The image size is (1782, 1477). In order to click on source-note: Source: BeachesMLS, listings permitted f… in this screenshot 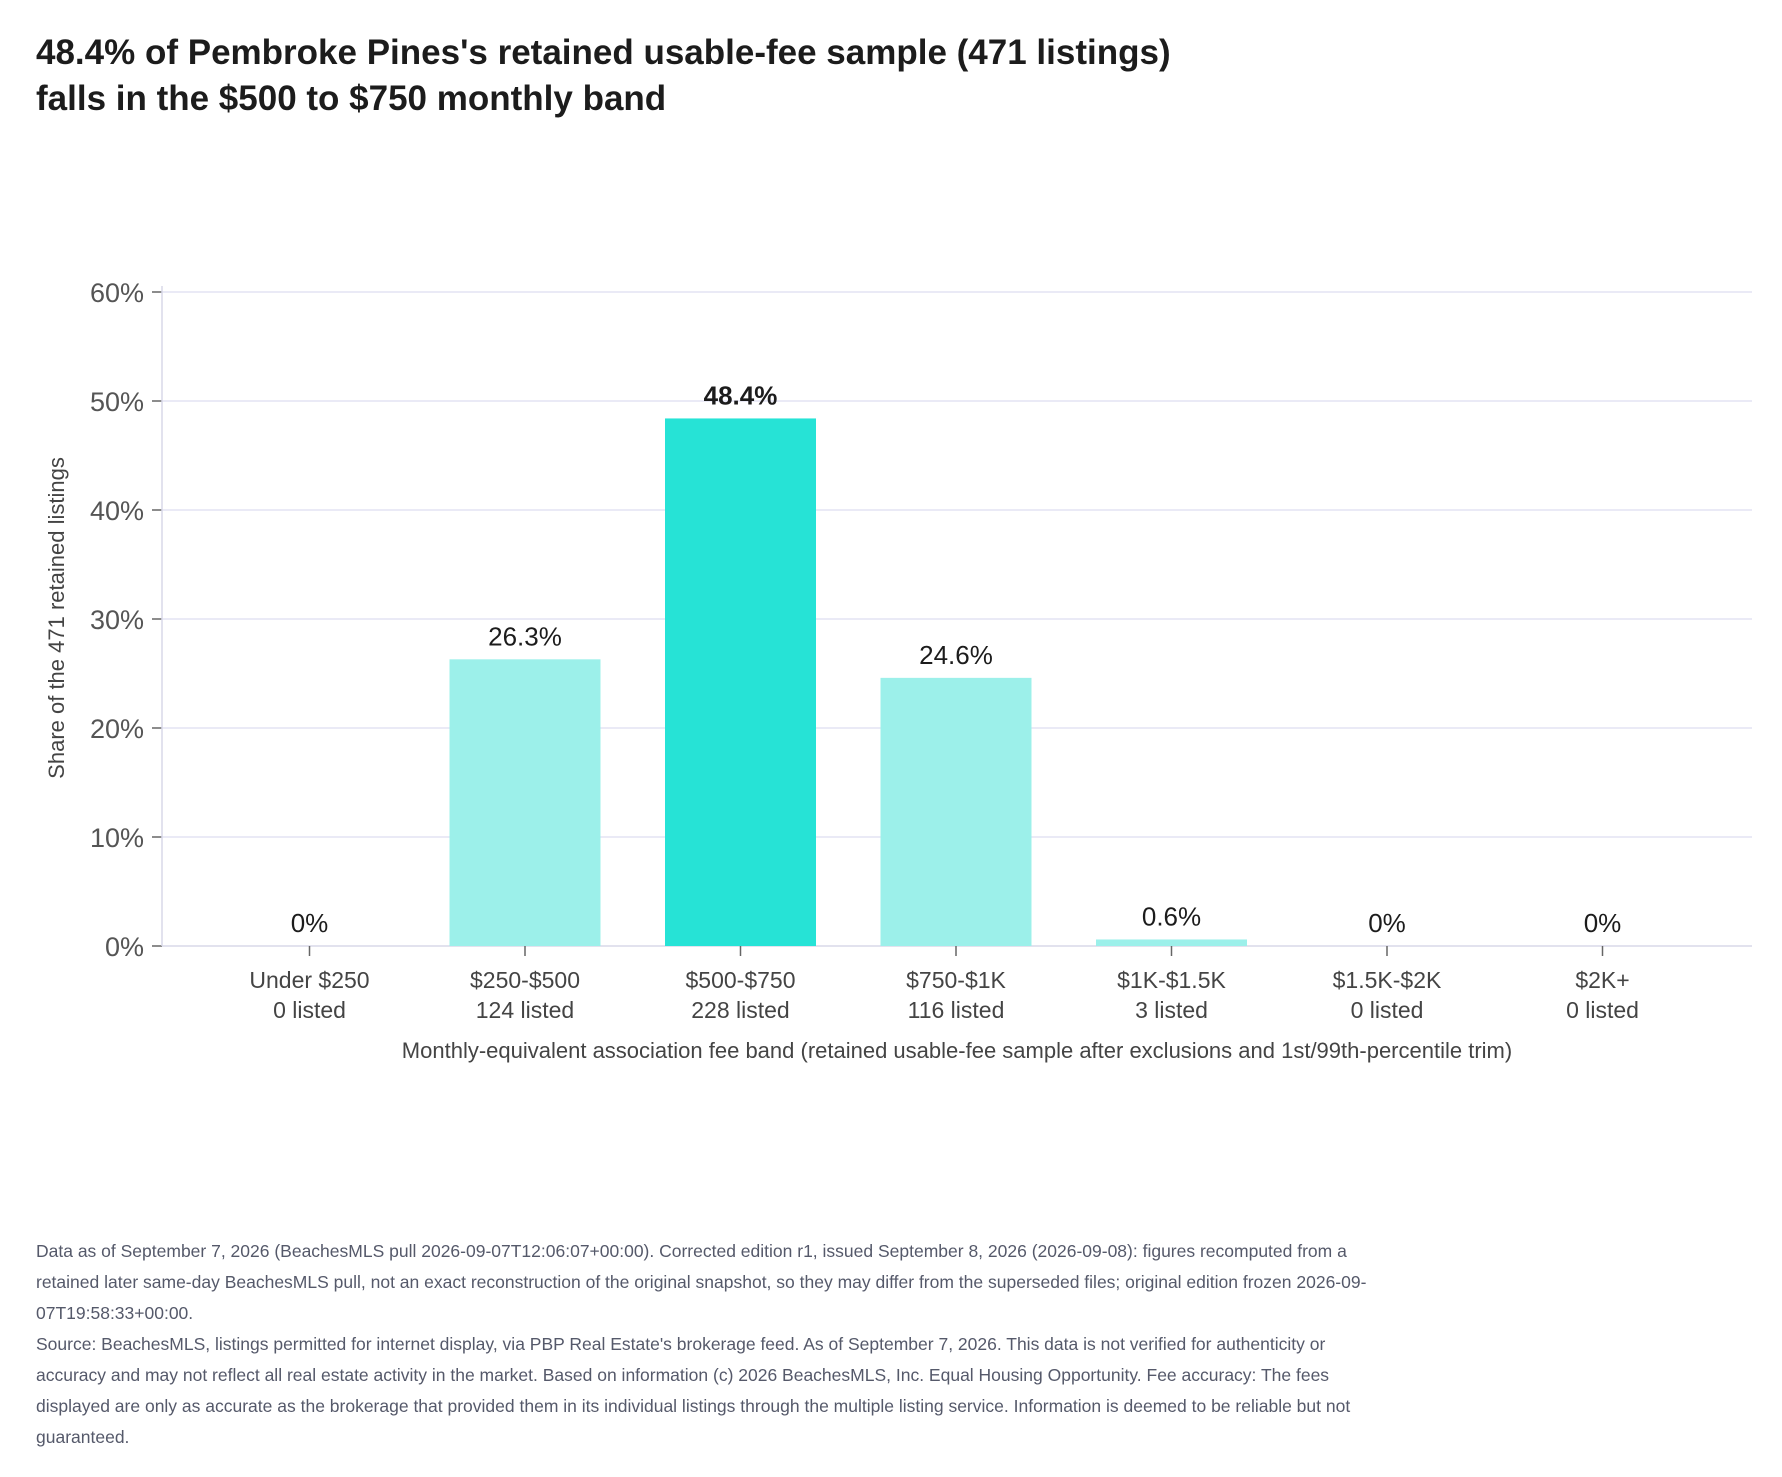, I will do `click(693, 1390)`.